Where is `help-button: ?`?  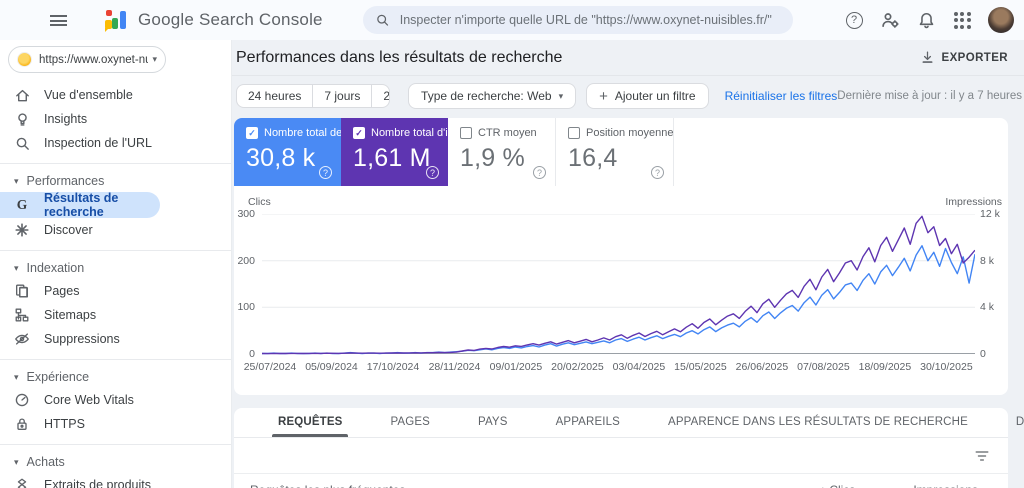 help-button: ? is located at coordinates (854, 20).